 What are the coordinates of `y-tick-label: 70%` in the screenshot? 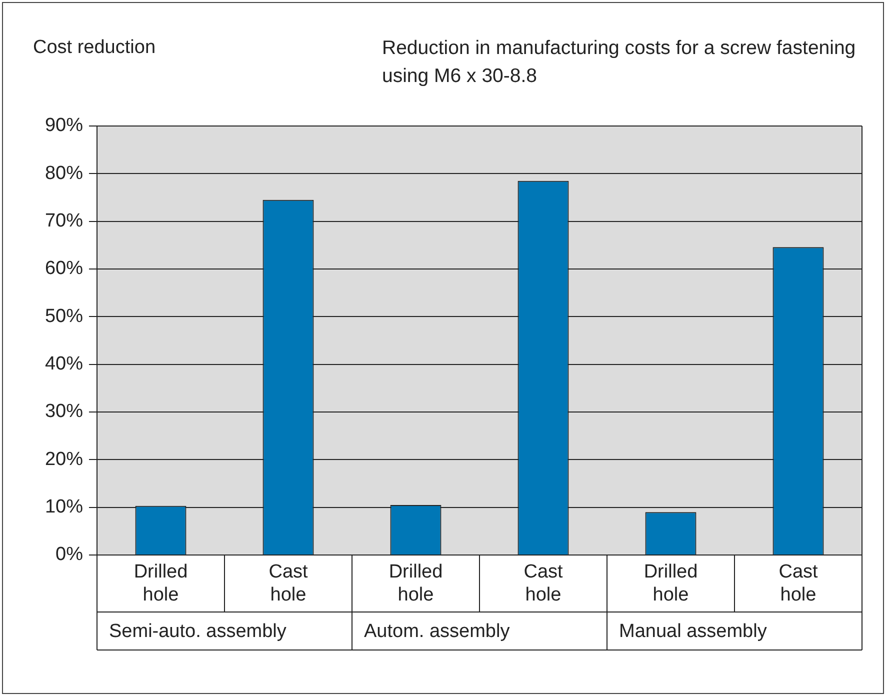 It's located at (64, 221).